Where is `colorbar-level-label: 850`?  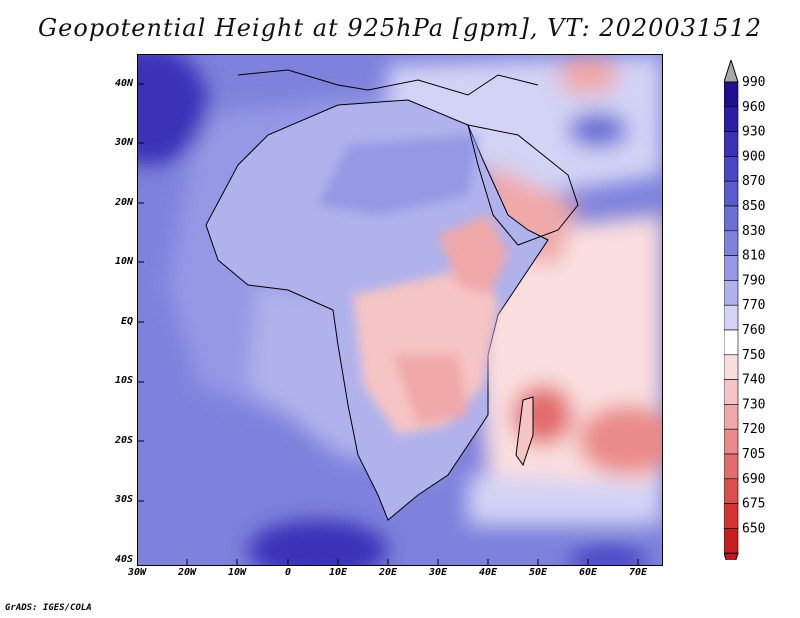
colorbar-level-label: 850 is located at coordinates (753, 206).